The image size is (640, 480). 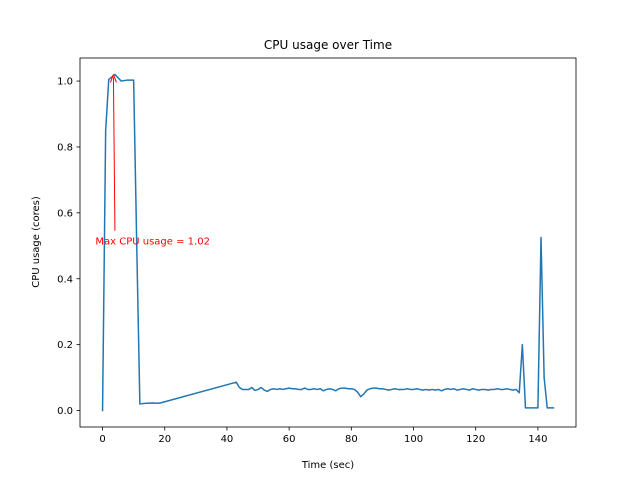 What do you see at coordinates (327, 465) in the screenshot?
I see `x-axis-label: Time (sec)` at bounding box center [327, 465].